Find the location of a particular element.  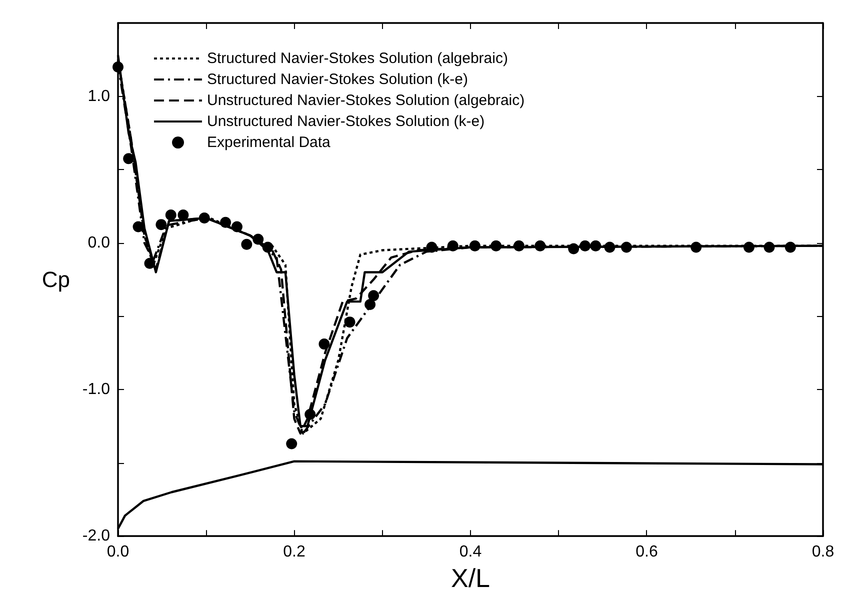

x-tick-label: 0.6 is located at coordinates (647, 552).